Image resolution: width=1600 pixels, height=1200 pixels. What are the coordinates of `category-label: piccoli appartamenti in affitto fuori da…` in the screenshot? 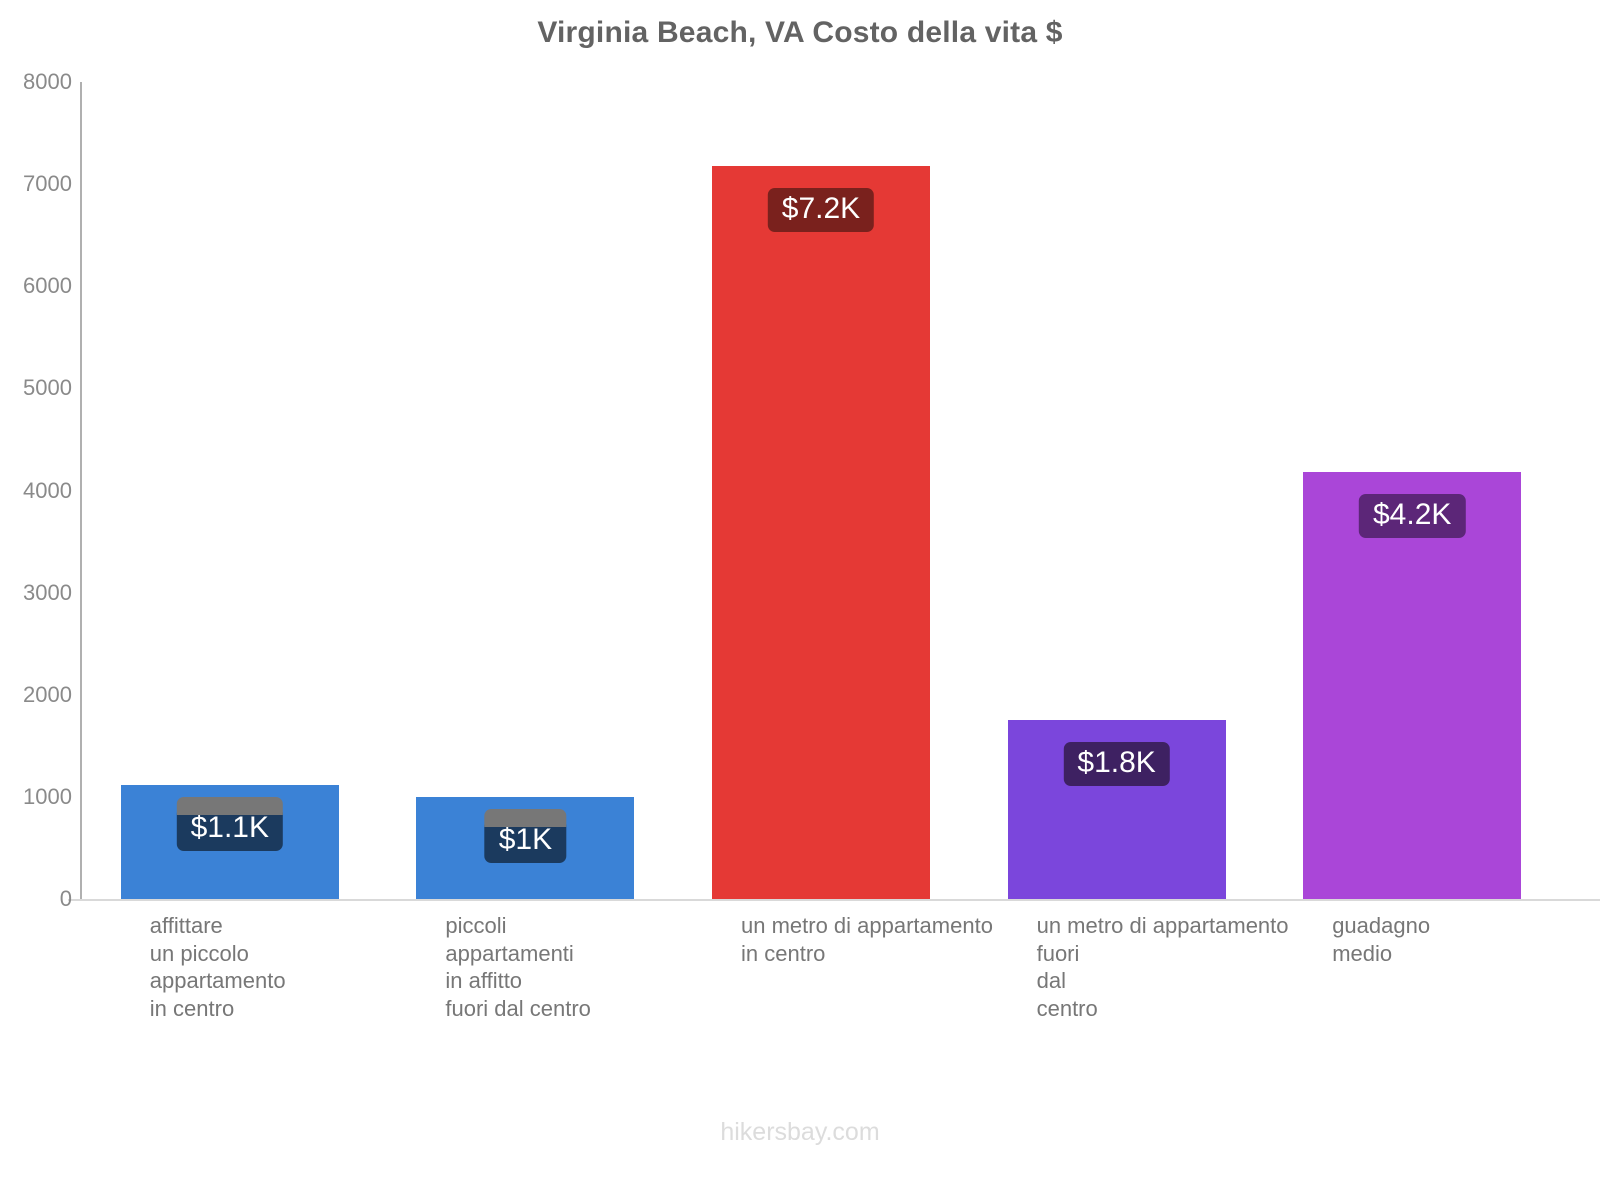 It's located at (518, 967).